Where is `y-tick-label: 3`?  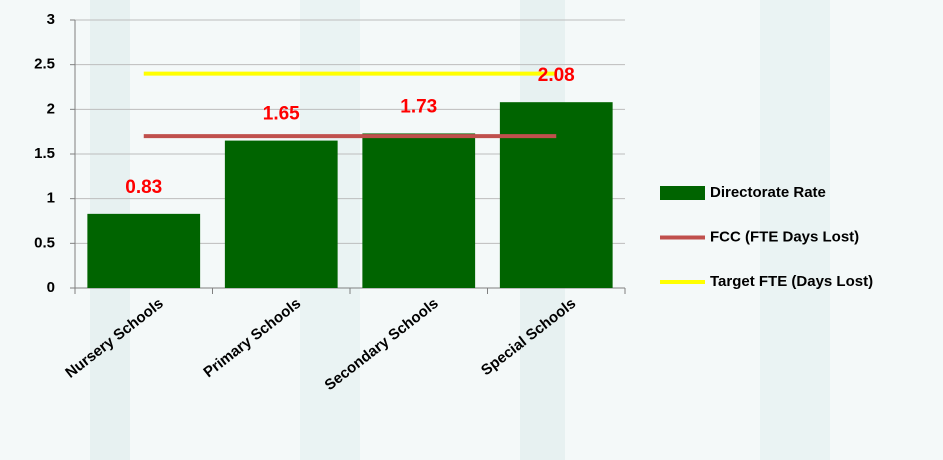 y-tick-label: 3 is located at coordinates (51, 19).